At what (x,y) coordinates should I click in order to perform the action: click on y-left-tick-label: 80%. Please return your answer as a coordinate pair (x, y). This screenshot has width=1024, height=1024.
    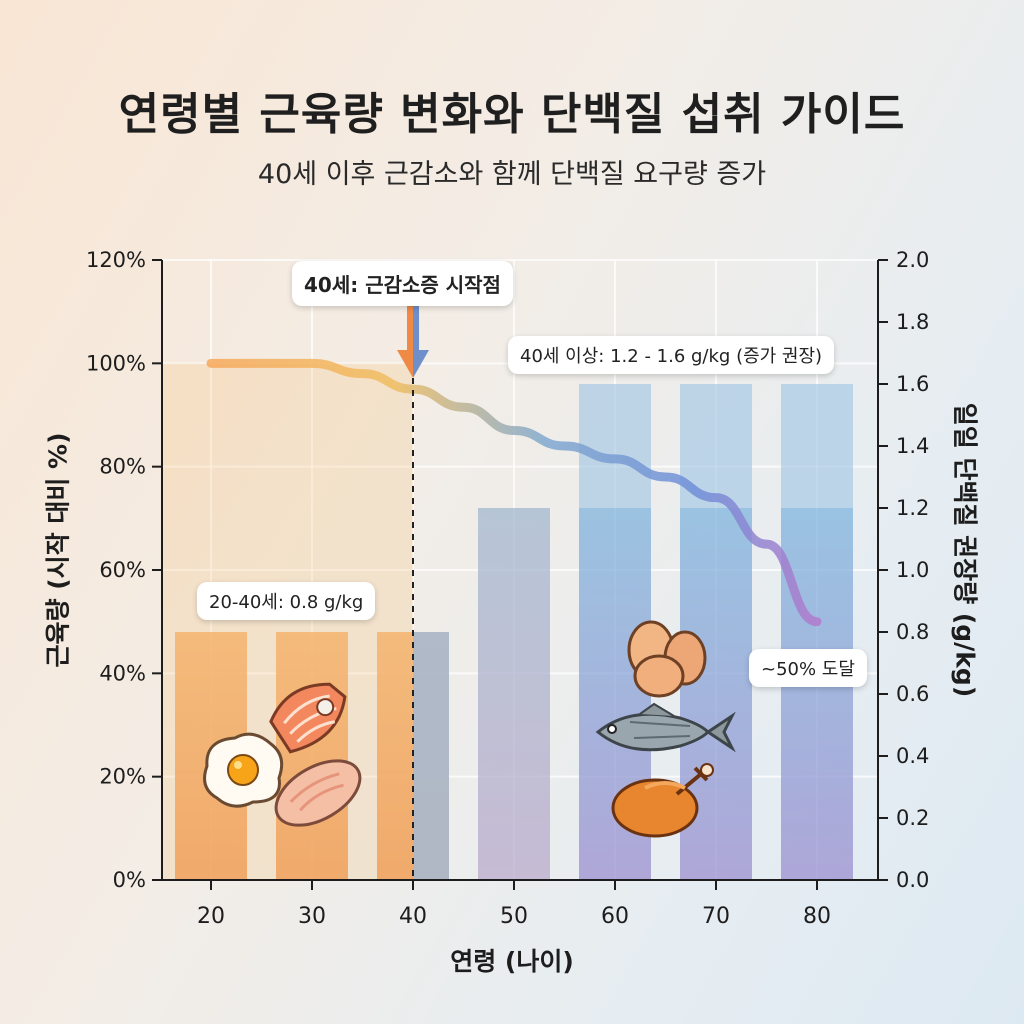
    Looking at the image, I should click on (122, 467).